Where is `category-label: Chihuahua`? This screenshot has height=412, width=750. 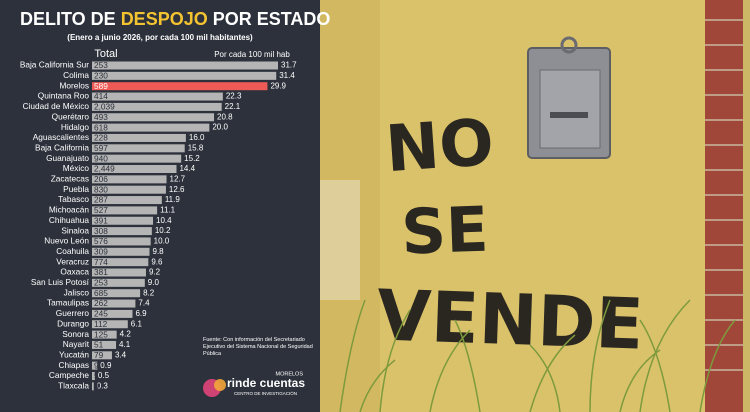 category-label: Chihuahua is located at coordinates (69, 220).